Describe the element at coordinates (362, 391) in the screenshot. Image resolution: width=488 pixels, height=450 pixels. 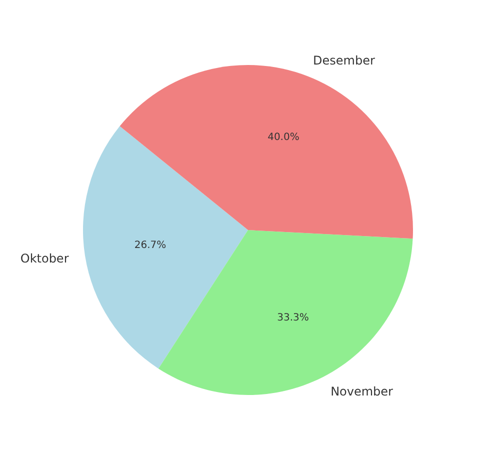
I see `slice-label: November` at that location.